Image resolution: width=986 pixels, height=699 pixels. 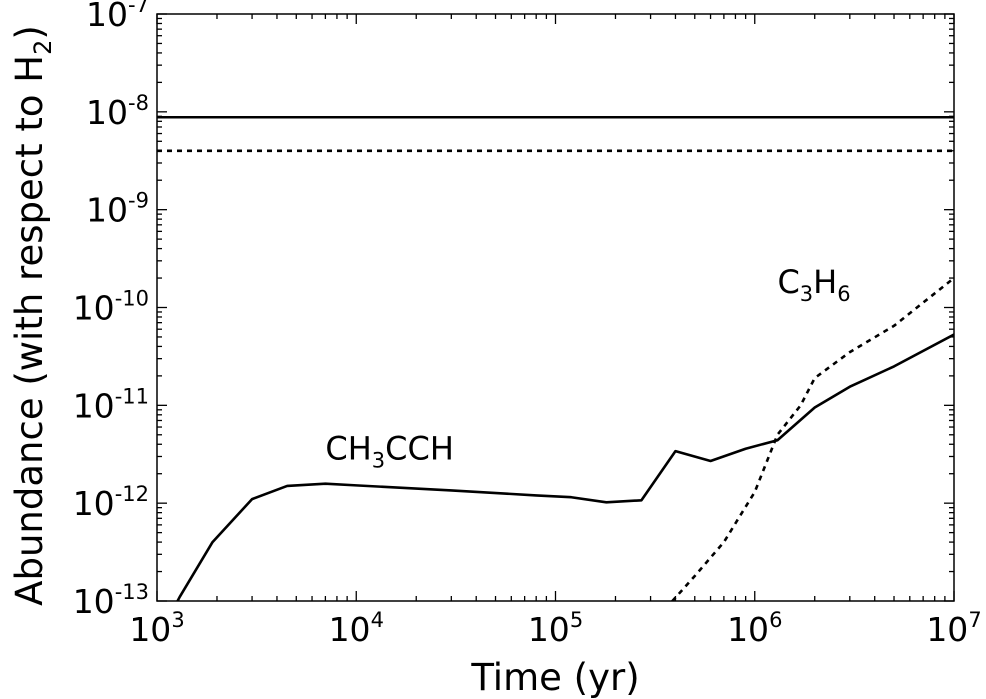 I want to click on y-tick-label: 10⁻⁸, so click(x=117, y=111).